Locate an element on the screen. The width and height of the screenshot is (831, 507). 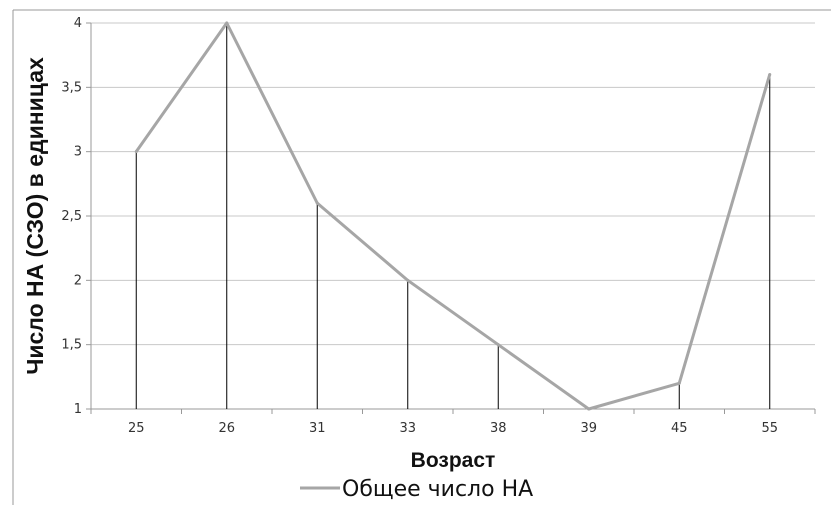
x-tick-label: 31 is located at coordinates (317, 428).